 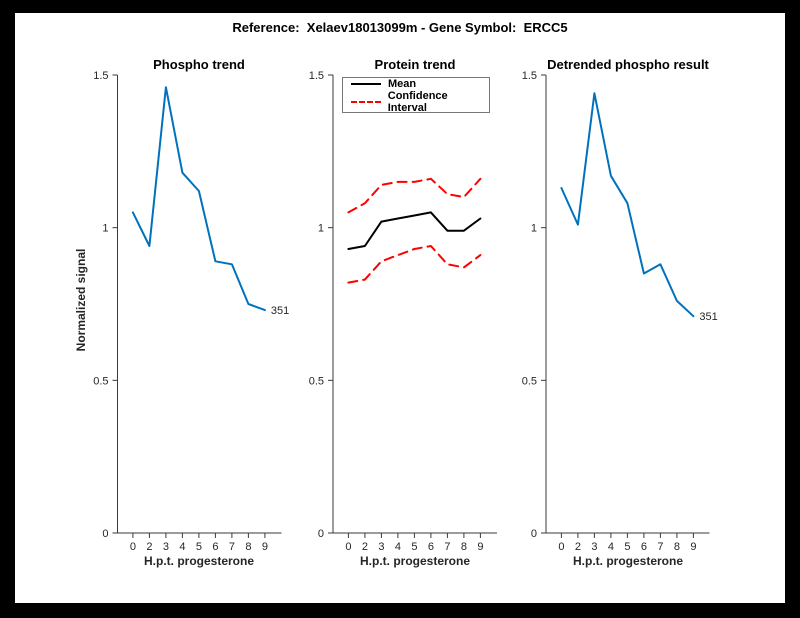 What do you see at coordinates (198, 199) in the screenshot?
I see `phospho-signal-line` at bounding box center [198, 199].